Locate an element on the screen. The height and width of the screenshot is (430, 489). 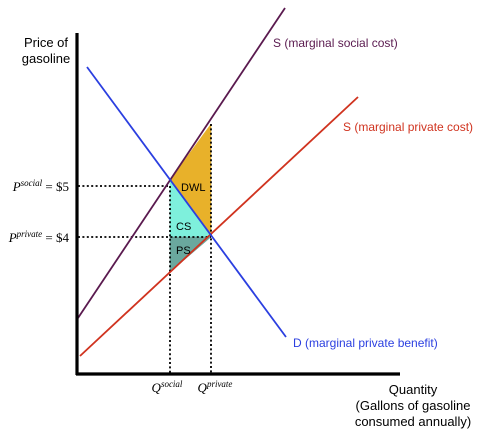
p-social-value: = $5 is located at coordinates (55, 186).